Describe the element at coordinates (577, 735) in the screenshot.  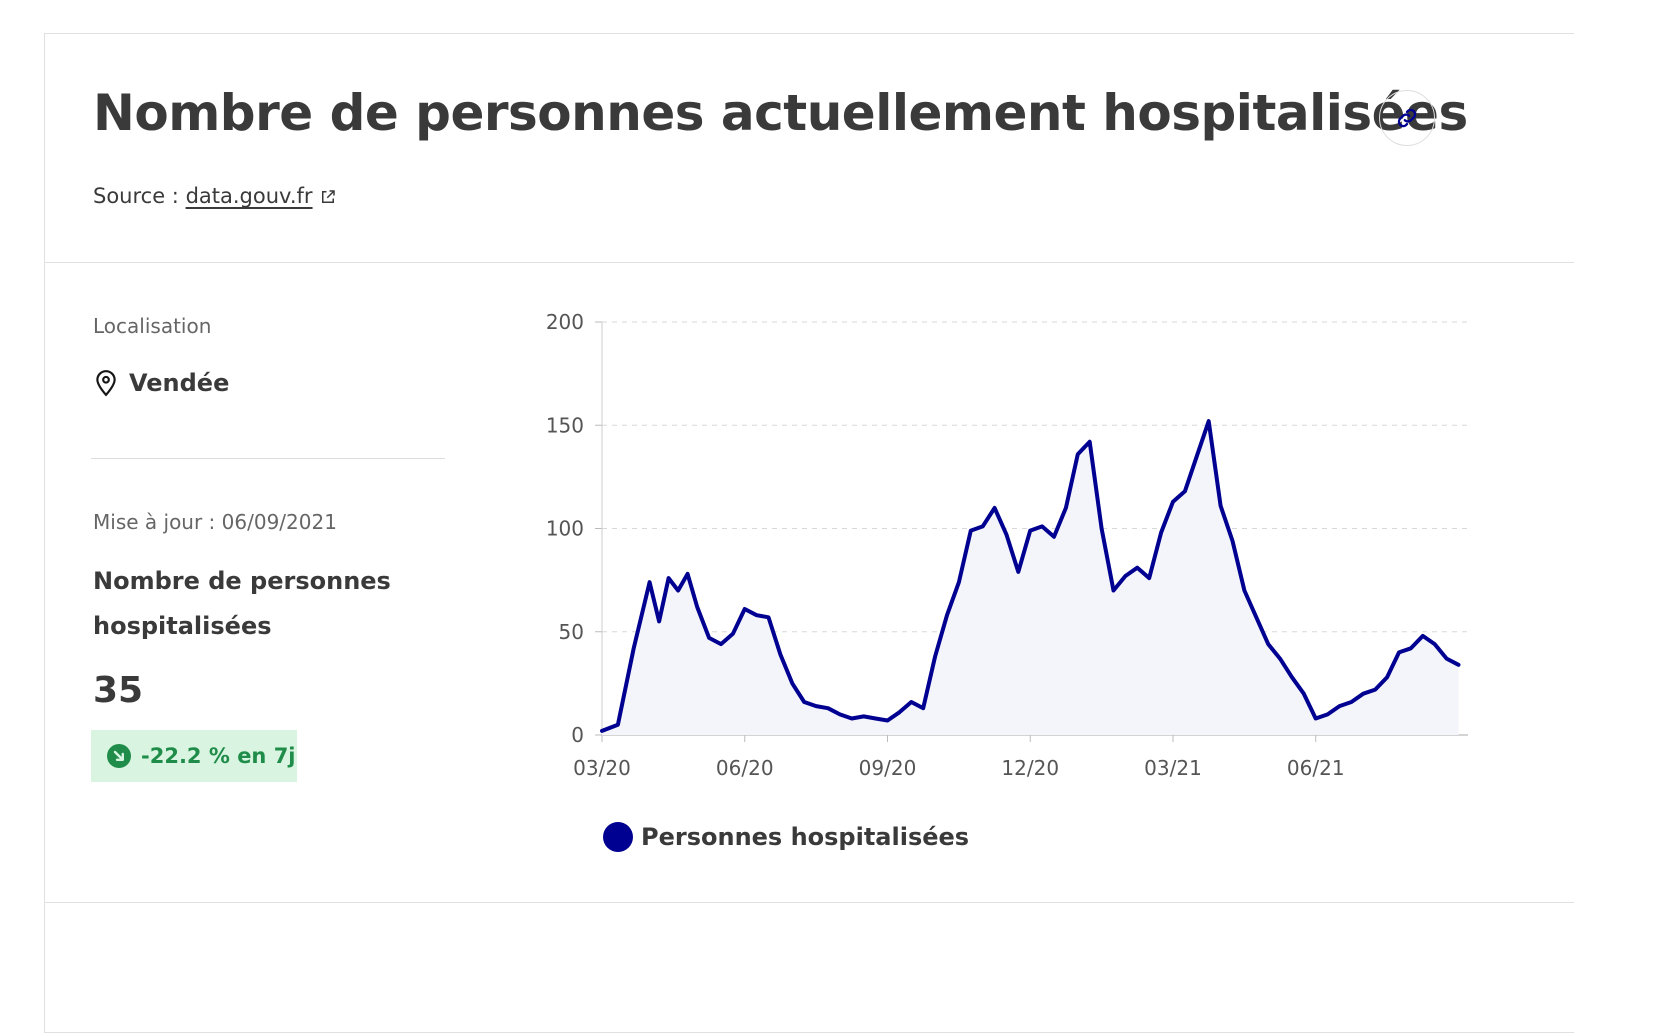
I see `y-tick-label: 0` at that location.